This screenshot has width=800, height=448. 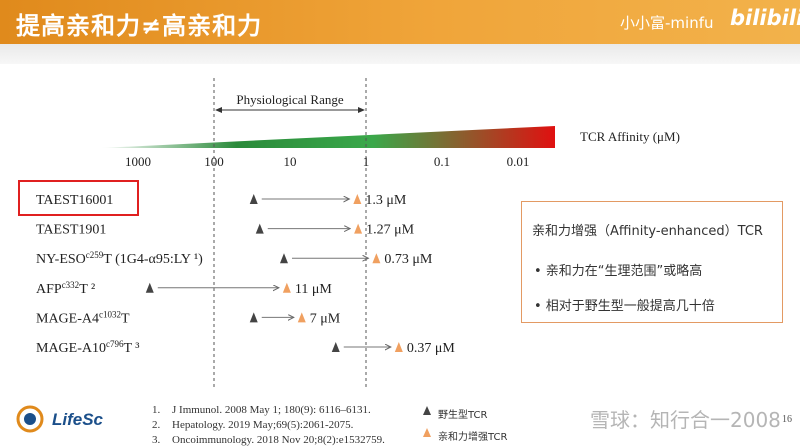 I want to click on highlight-box, so click(x=78, y=198).